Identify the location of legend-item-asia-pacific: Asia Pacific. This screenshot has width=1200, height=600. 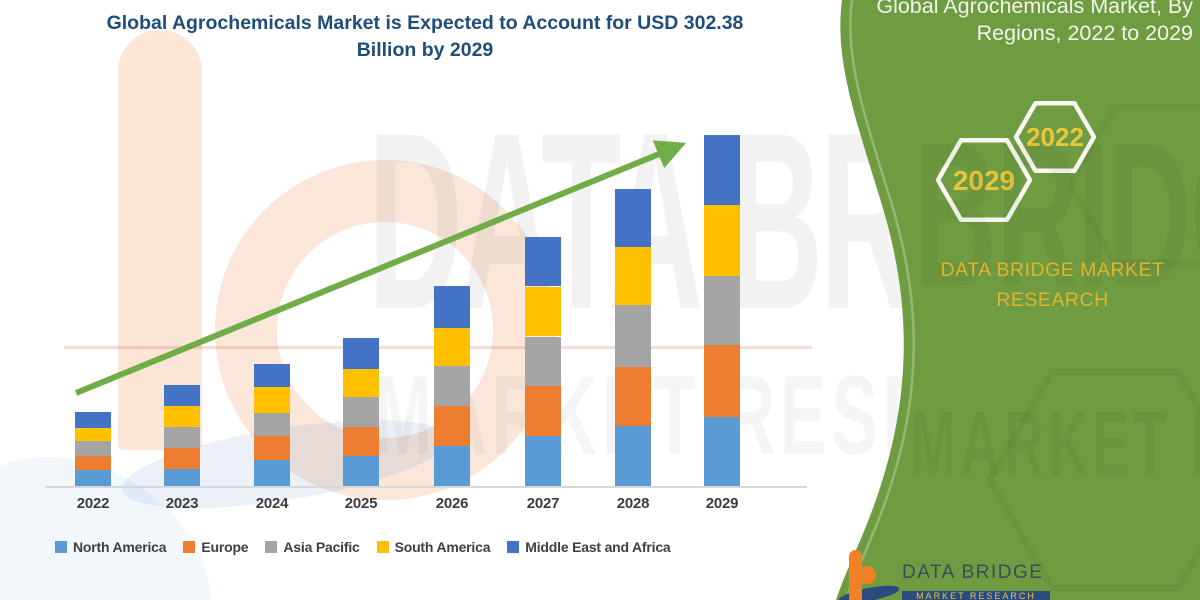
(312, 547).